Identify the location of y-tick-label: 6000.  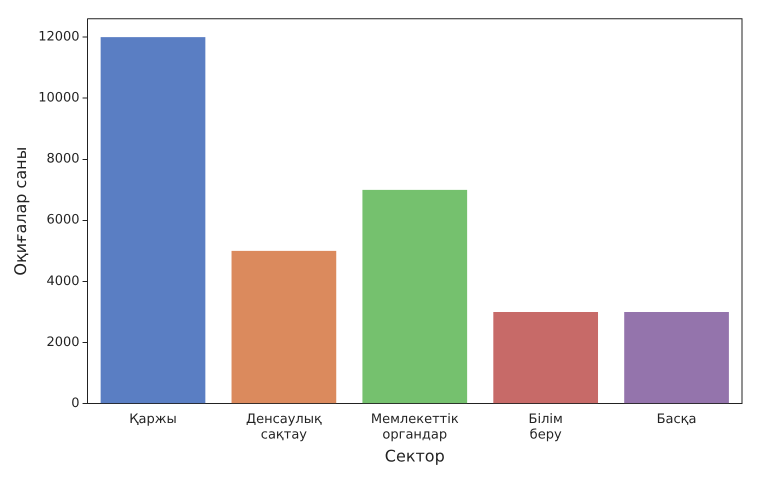
(63, 220).